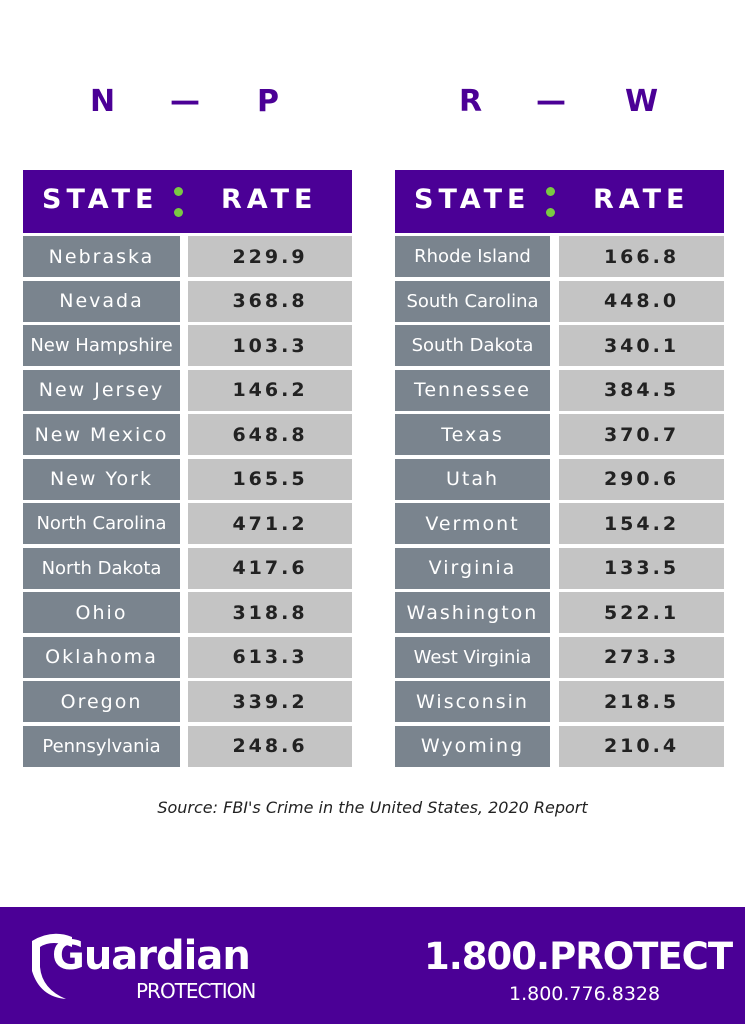 Image resolution: width=745 pixels, height=1024 pixels. I want to click on state-cell: South Dakota, so click(472, 345).